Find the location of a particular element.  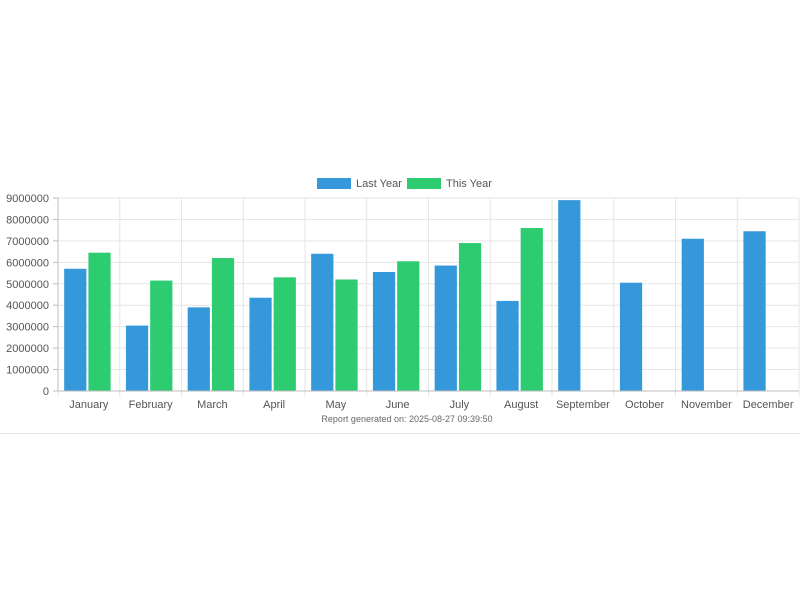

y-tick-label: 0 is located at coordinates (46, 392).